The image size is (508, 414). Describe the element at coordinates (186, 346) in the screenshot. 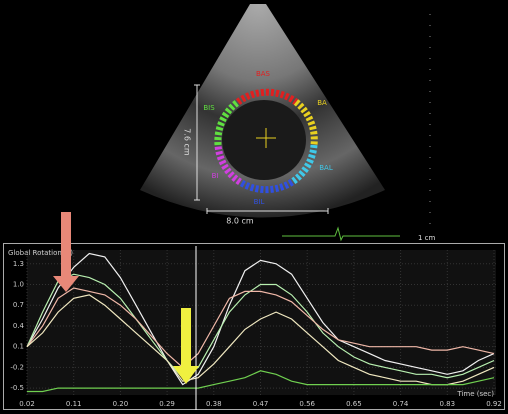

I see `arrow-yellow` at that location.